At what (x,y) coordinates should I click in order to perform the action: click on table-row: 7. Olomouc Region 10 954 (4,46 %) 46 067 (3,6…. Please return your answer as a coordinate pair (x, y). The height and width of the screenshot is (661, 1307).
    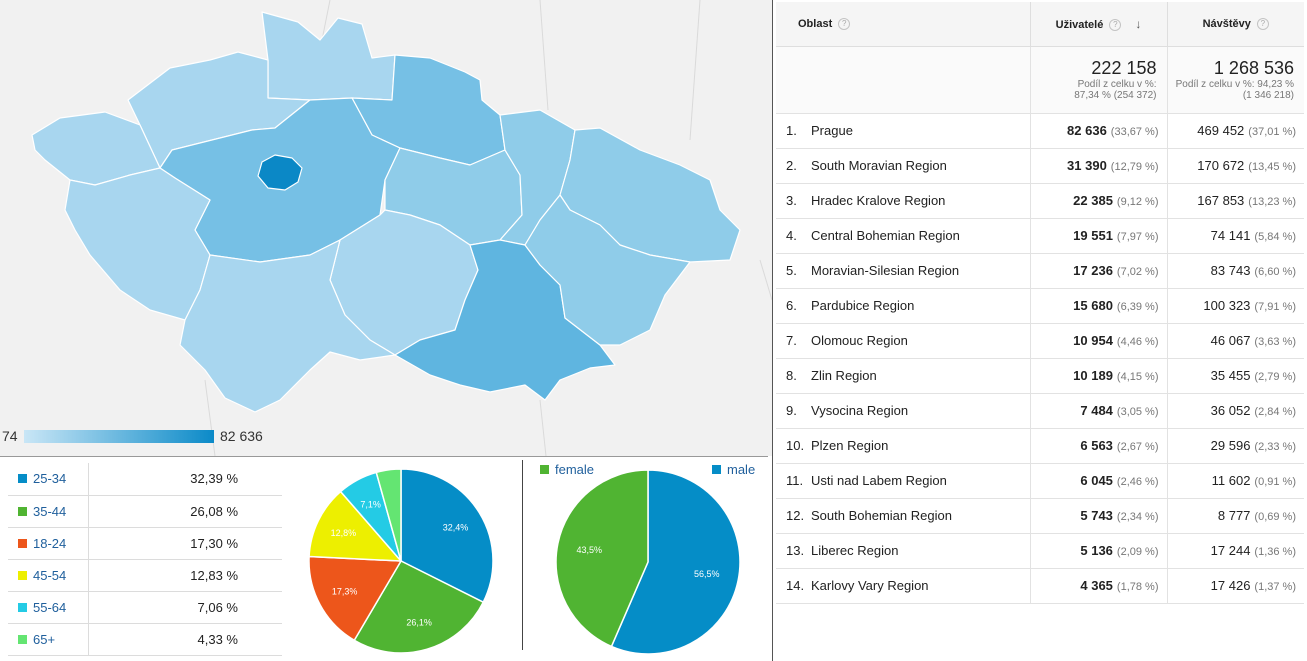
    Looking at the image, I should click on (1040, 341).